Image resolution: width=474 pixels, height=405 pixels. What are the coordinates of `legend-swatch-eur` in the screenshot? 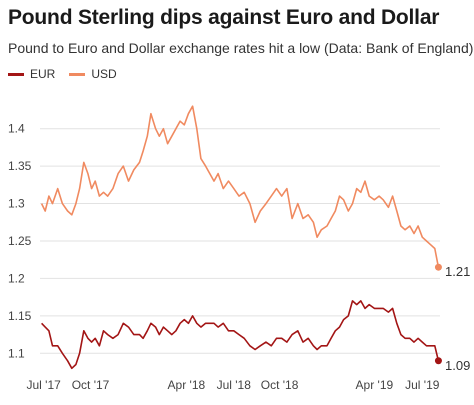 It's located at (16, 74).